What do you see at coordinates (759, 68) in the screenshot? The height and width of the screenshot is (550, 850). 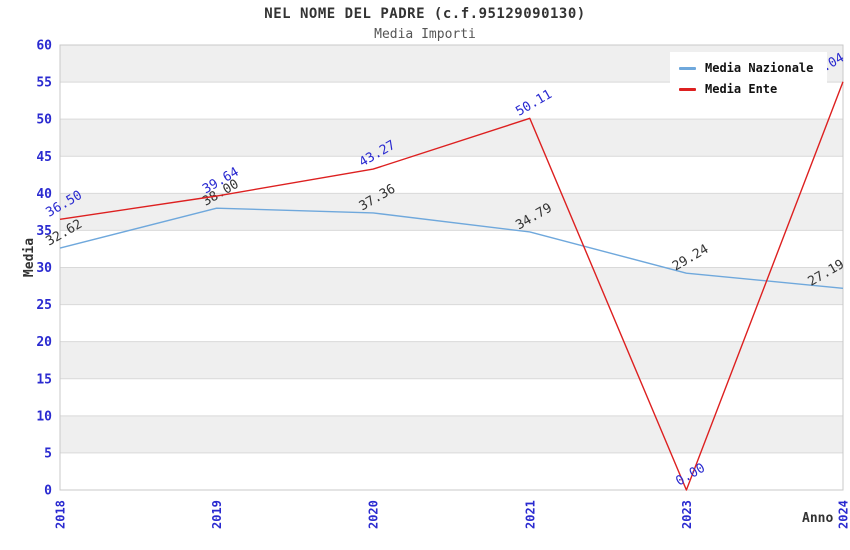 I see `legend-label-media-nazionale: Media Nazionale` at bounding box center [759, 68].